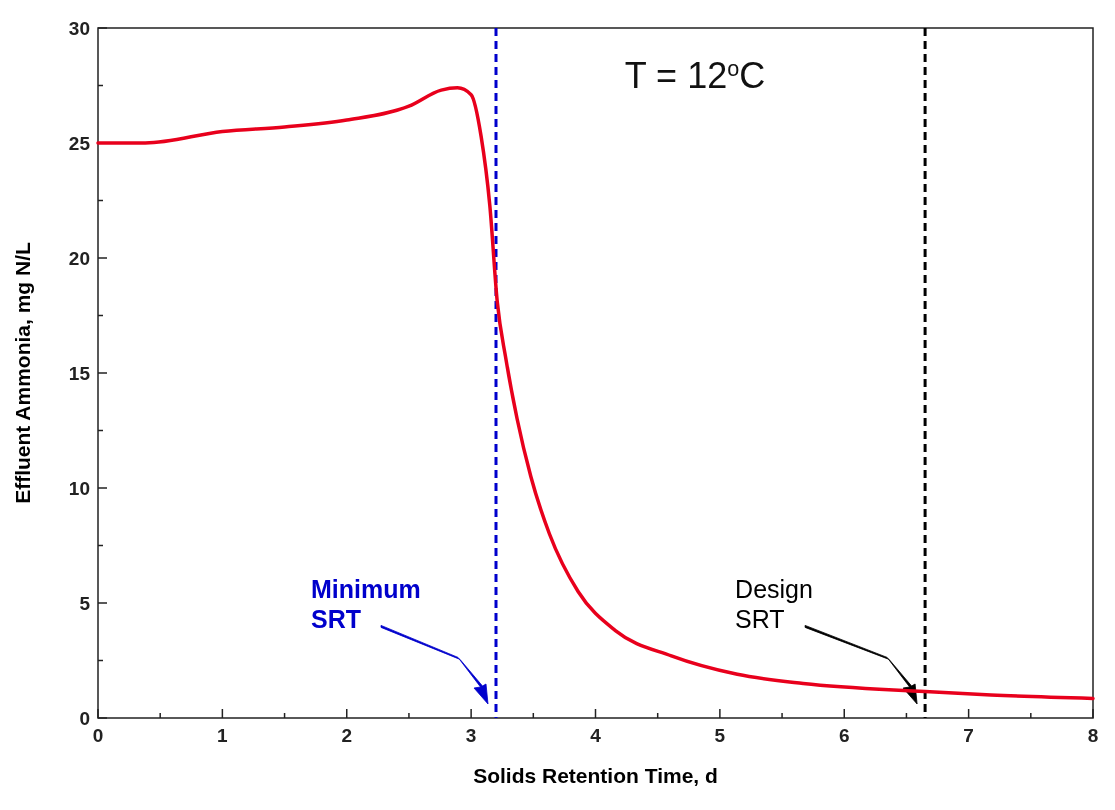 This screenshot has width=1115, height=810. Describe the element at coordinates (22, 372) in the screenshot. I see `y-axis-title: Effluent Ammonia, mg N/L` at that location.